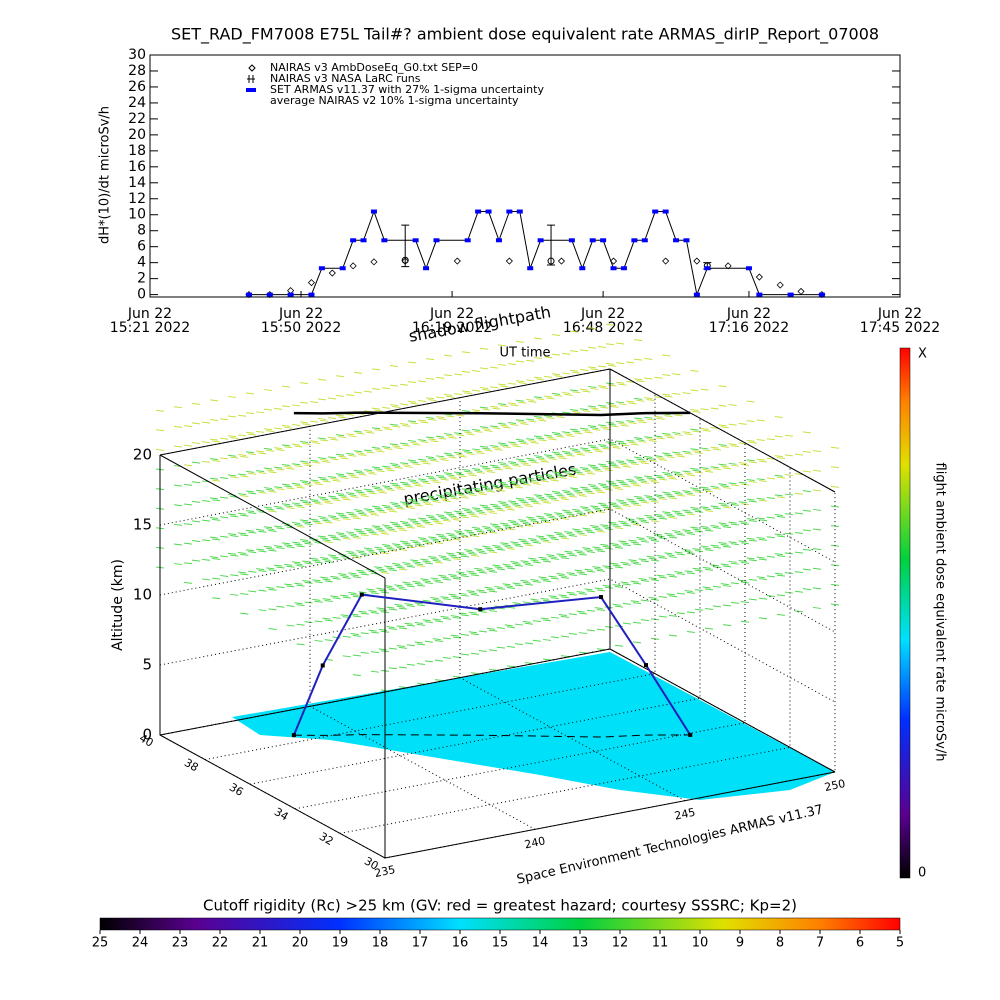 This screenshot has height=1000, width=1000. I want to click on x-tick-label: 22, so click(220, 943).